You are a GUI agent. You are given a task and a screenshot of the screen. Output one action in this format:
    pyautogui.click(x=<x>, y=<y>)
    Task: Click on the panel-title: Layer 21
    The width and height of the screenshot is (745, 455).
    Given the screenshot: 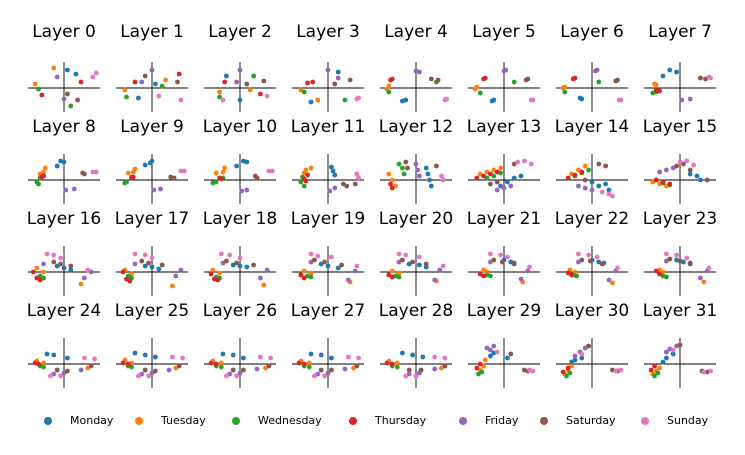 What is the action you would take?
    pyautogui.click(x=504, y=219)
    